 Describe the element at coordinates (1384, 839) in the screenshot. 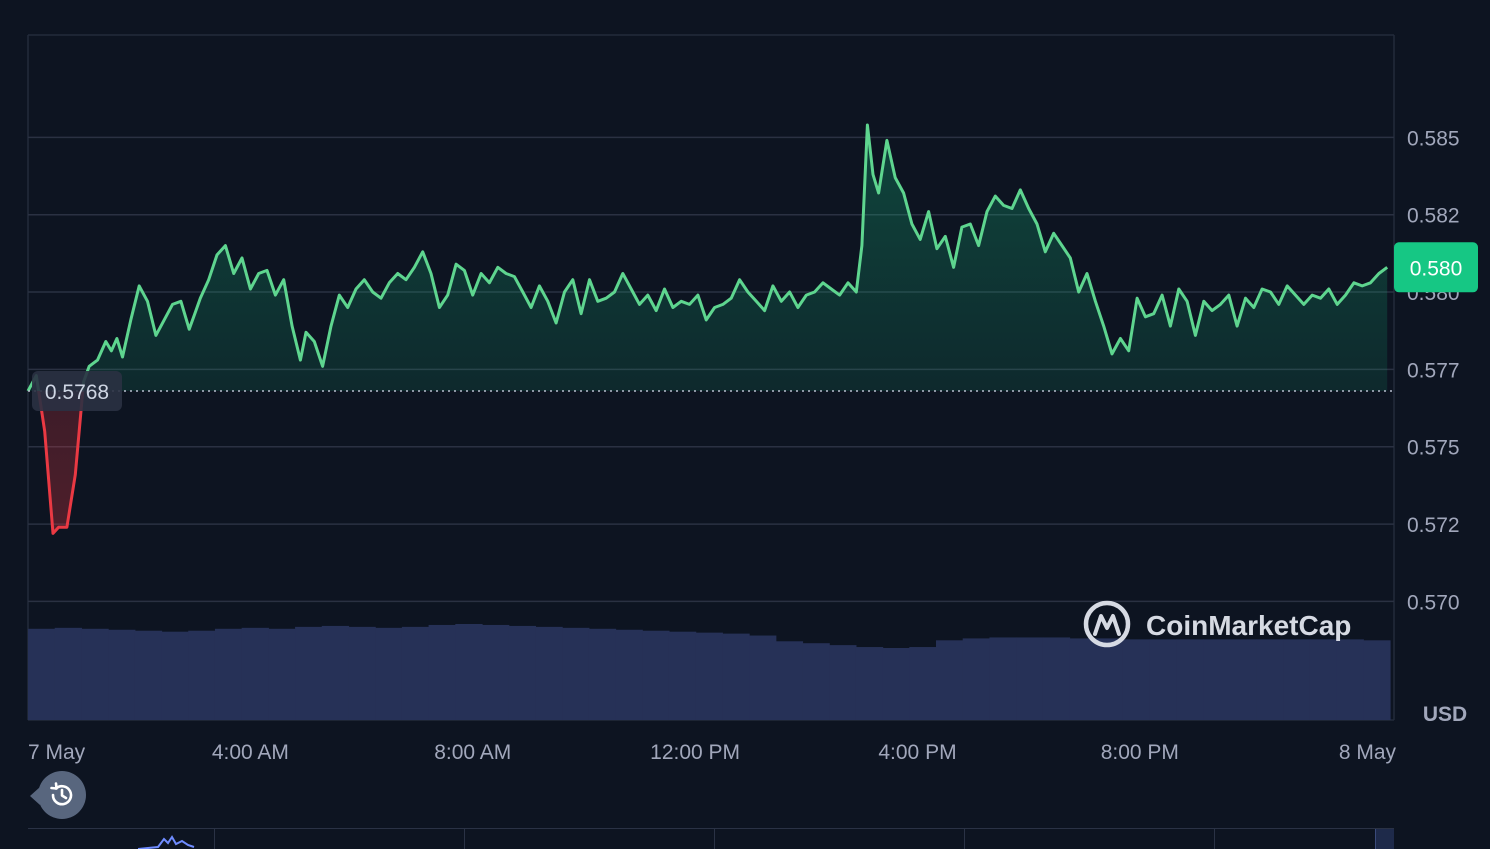

I see `navigator-handle` at that location.